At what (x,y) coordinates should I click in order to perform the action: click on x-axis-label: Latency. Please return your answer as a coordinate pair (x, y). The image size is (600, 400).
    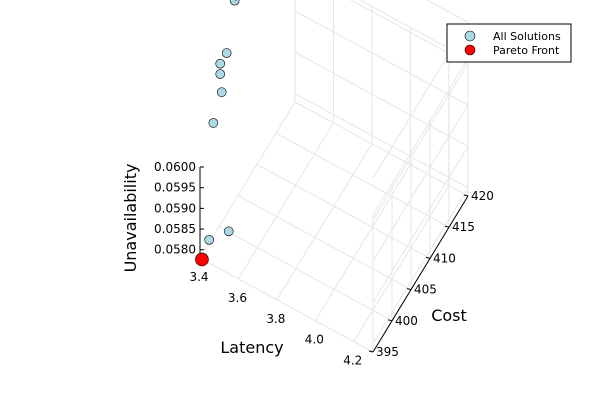
    Looking at the image, I should click on (251, 347).